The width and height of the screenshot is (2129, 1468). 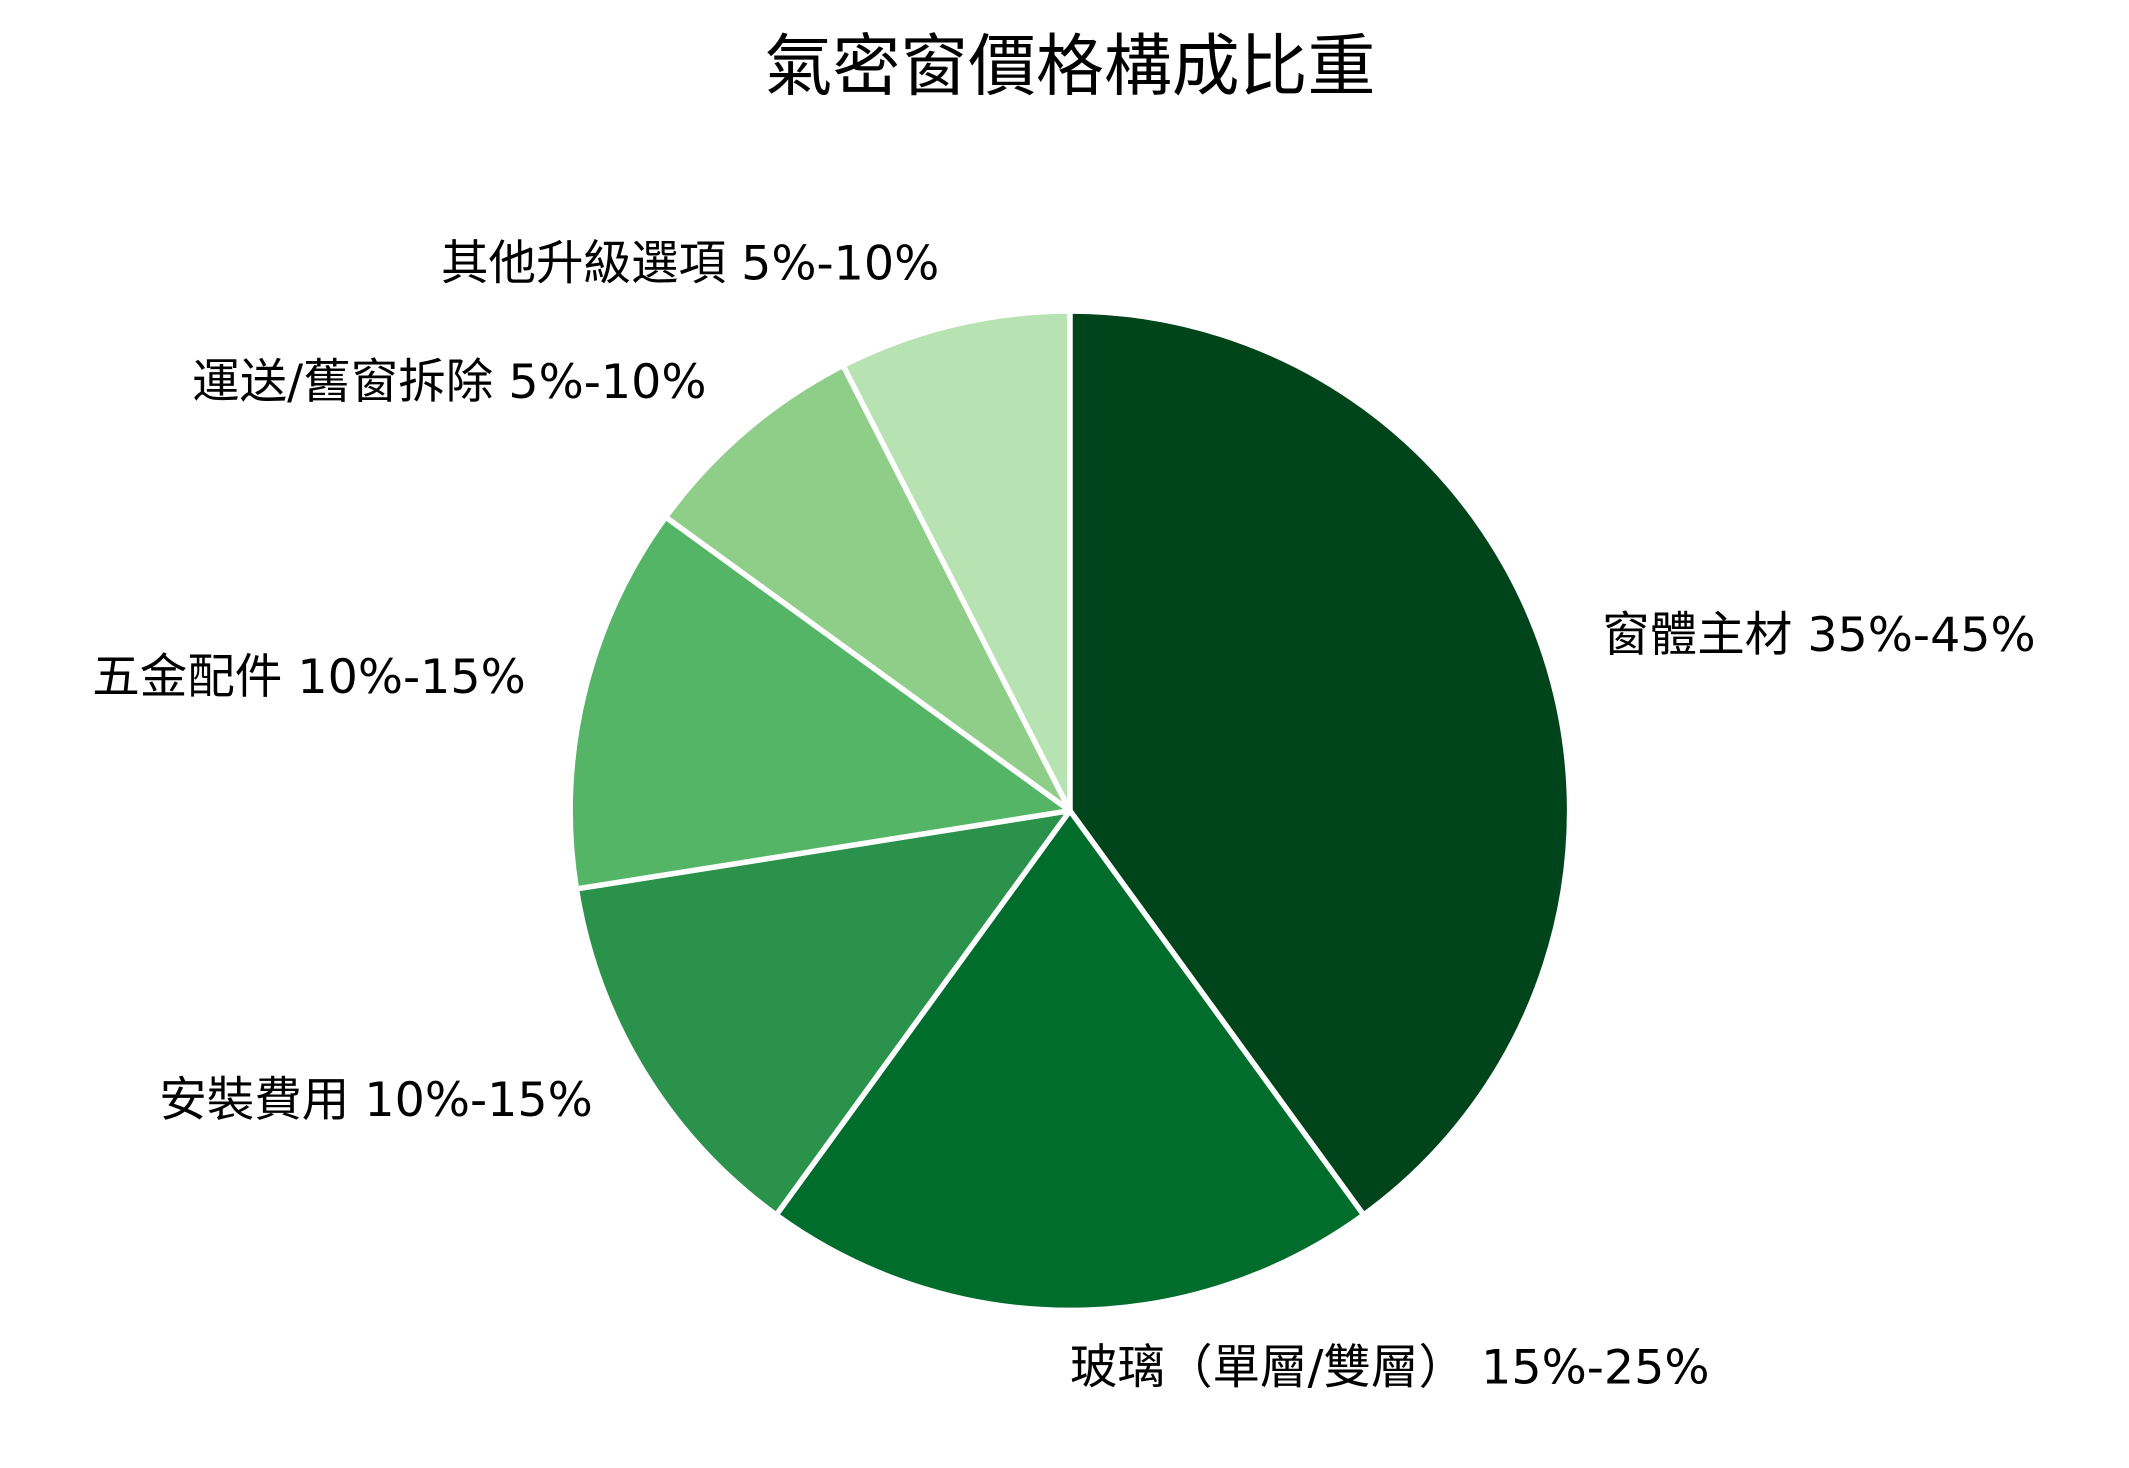 What do you see at coordinates (449, 382) in the screenshot?
I see `slice-label: 運送/舊窗拆除 5%-10%` at bounding box center [449, 382].